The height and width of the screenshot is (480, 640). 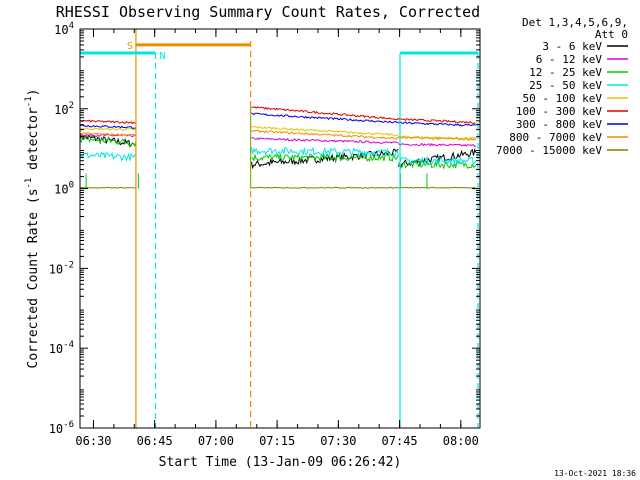 I want to click on y-tick-label: 10⁰, so click(x=64, y=189).